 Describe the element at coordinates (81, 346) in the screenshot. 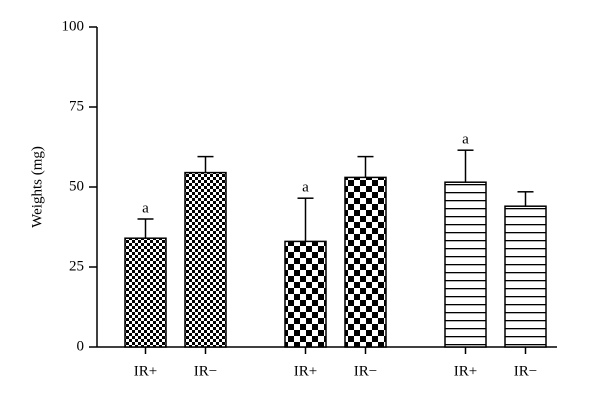

I see `y-tick-label: 0` at that location.